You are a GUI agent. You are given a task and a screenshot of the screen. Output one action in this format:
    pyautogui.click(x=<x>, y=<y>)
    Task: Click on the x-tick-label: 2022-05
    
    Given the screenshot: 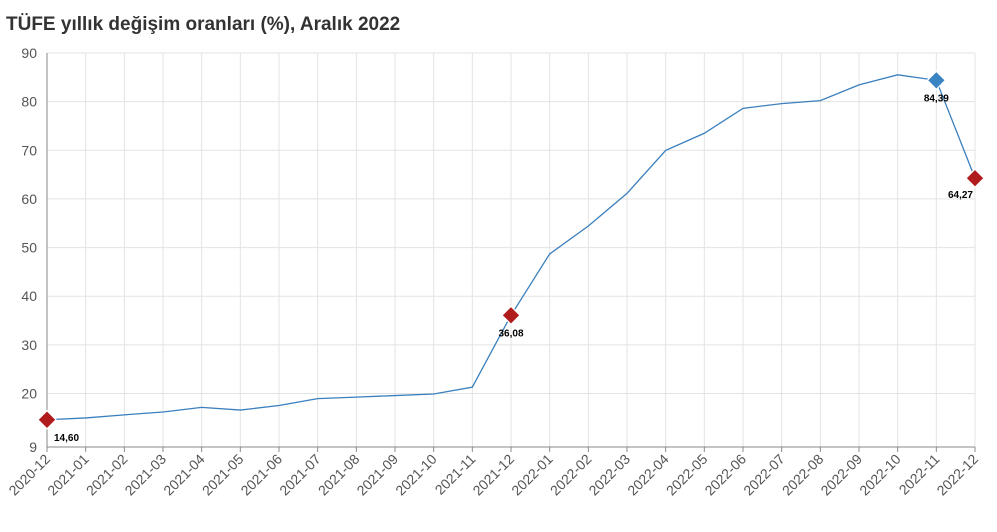 What is the action you would take?
    pyautogui.click(x=687, y=475)
    